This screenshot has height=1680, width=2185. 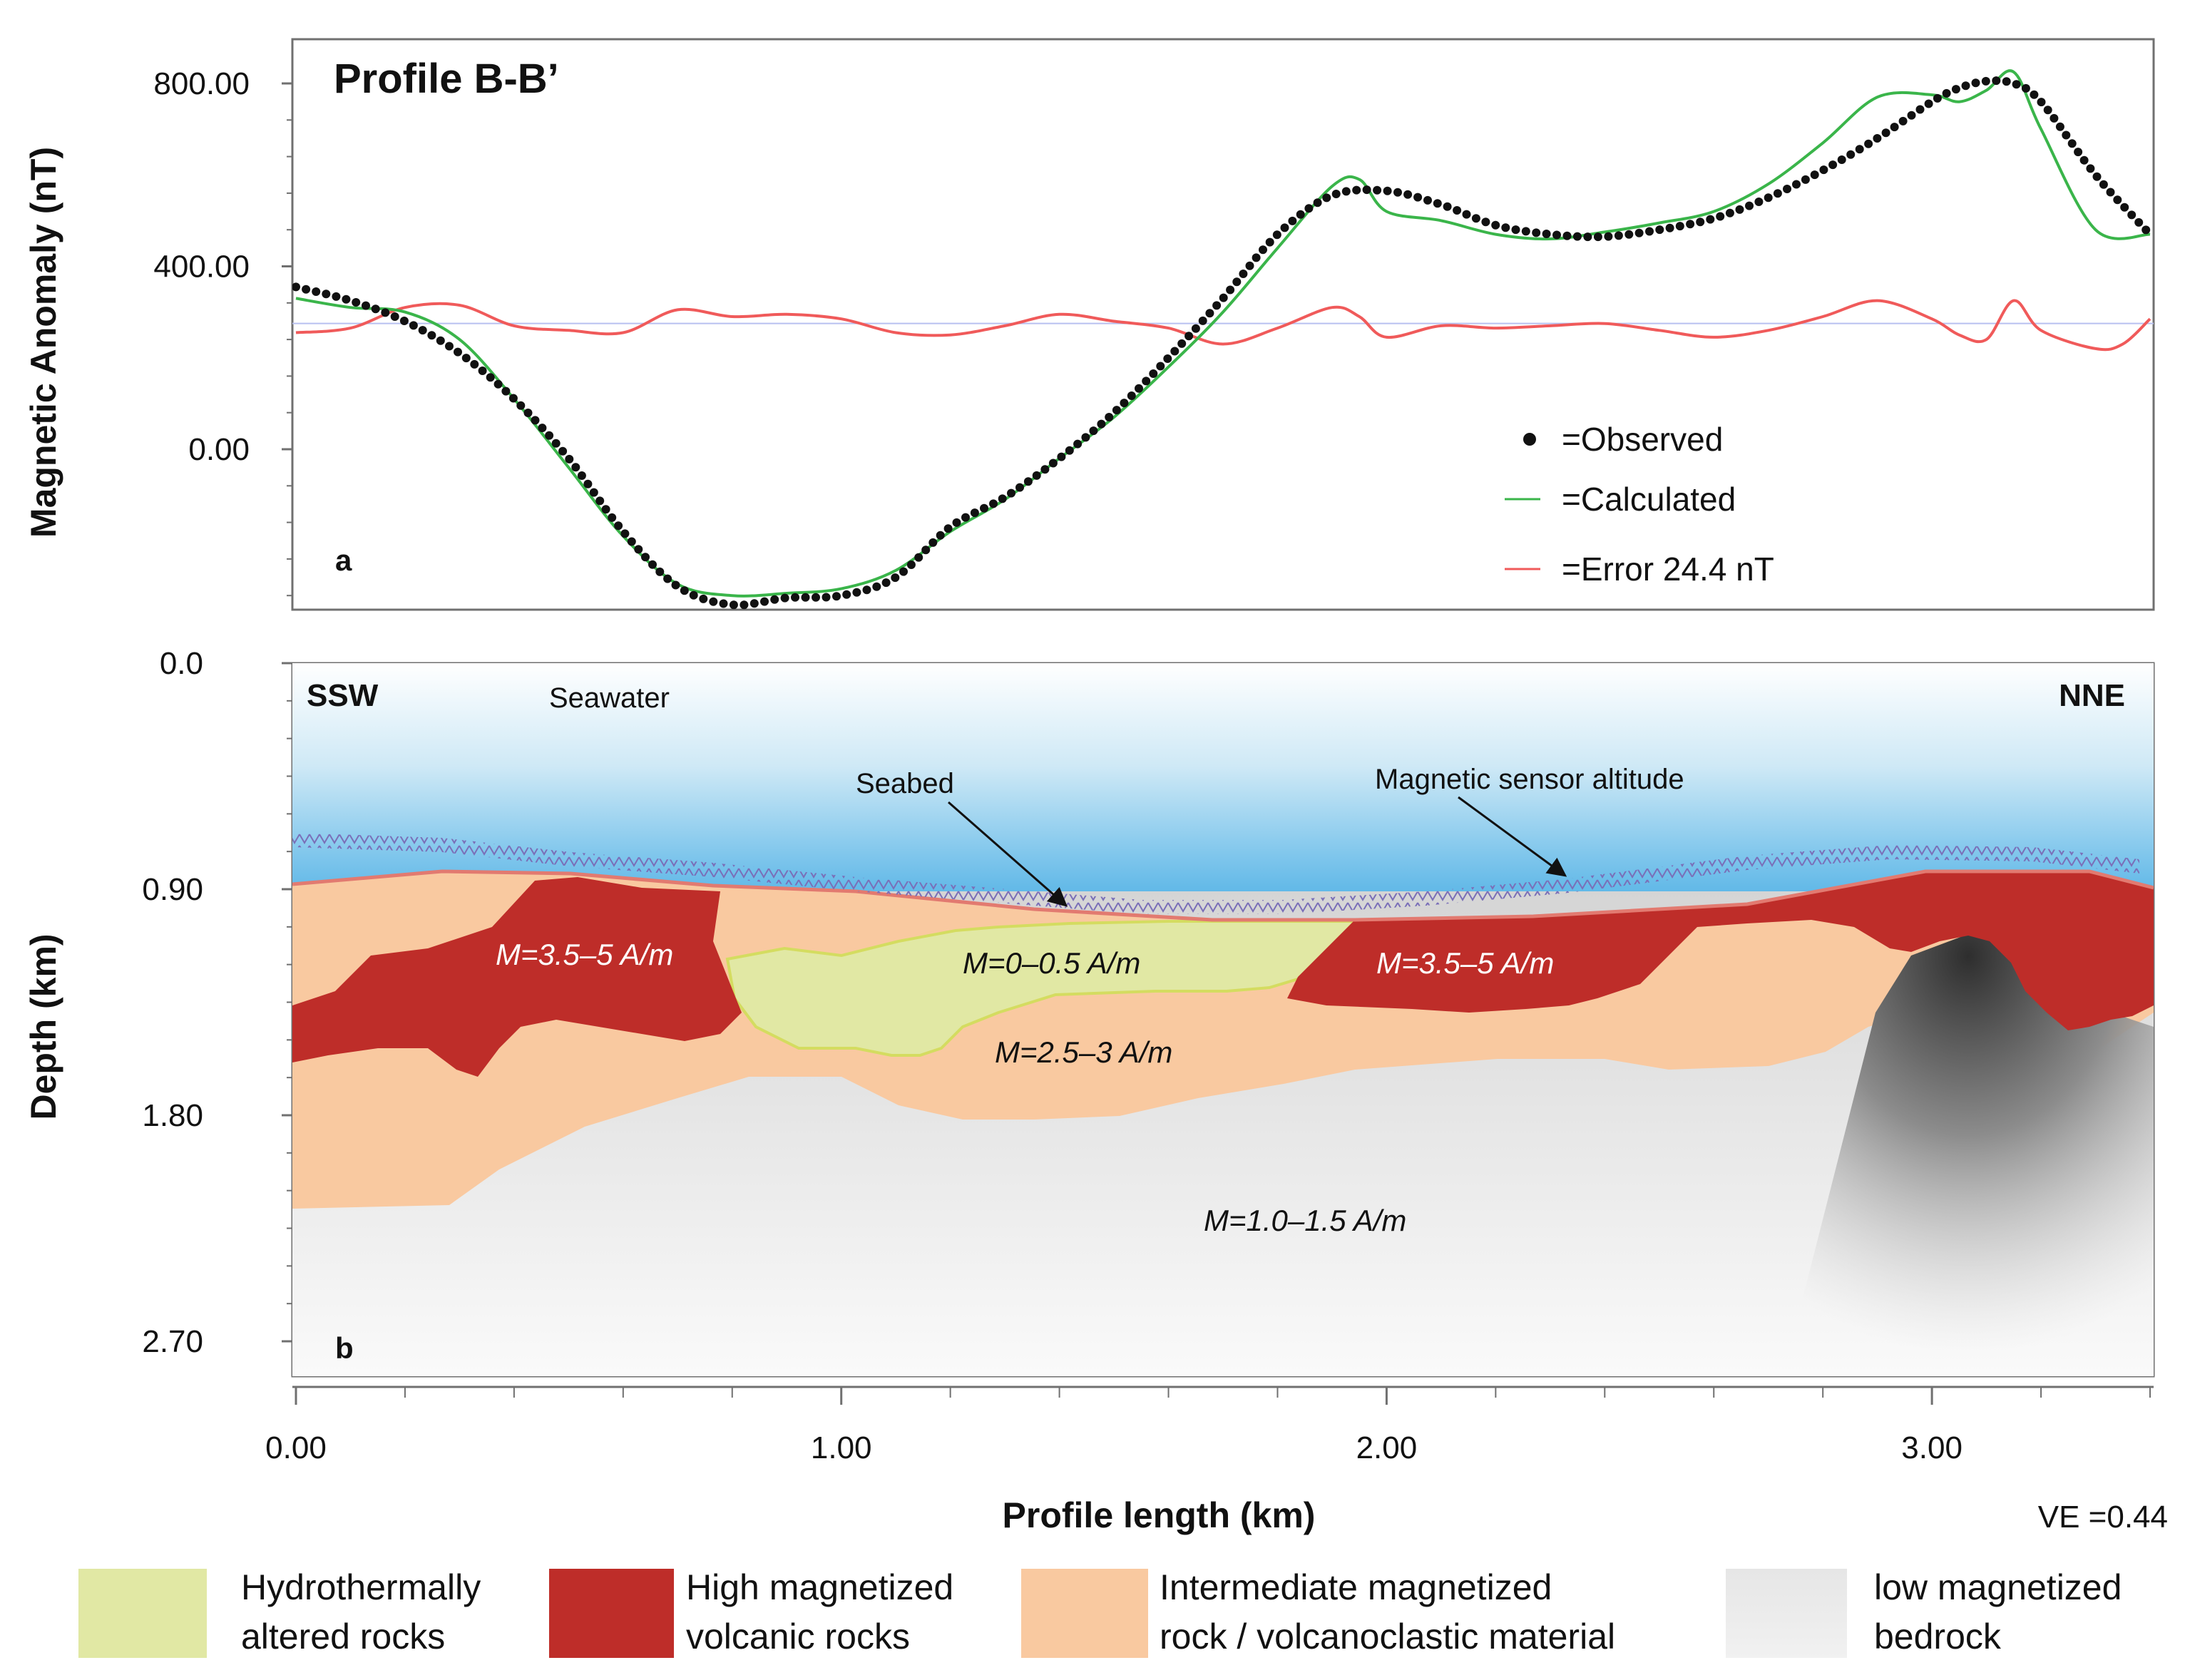 I want to click on profile-title: Profile B-B’, so click(x=446, y=79).